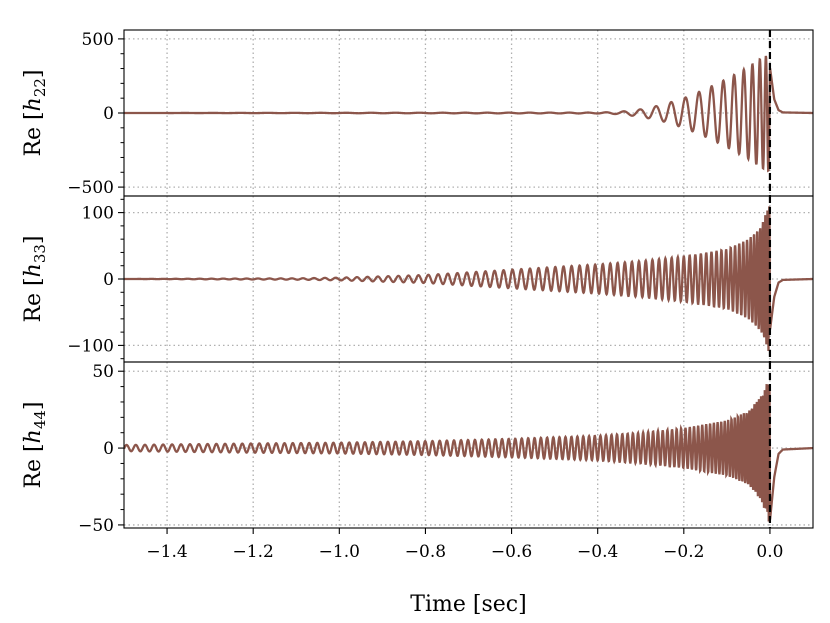 This screenshot has width=830, height=623. I want to click on y-axis-label: Re [h33], so click(35, 278).